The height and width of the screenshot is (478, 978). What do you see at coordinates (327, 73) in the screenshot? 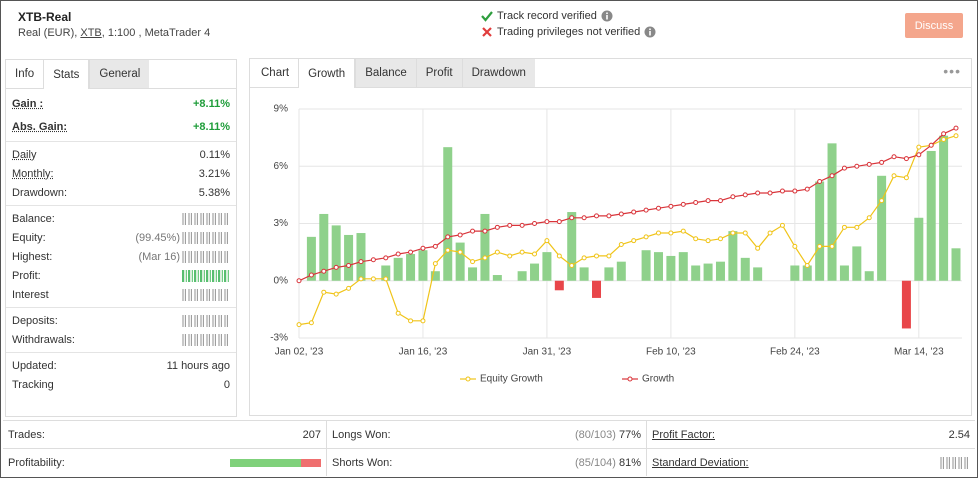
I see `tab: Growth` at bounding box center [327, 73].